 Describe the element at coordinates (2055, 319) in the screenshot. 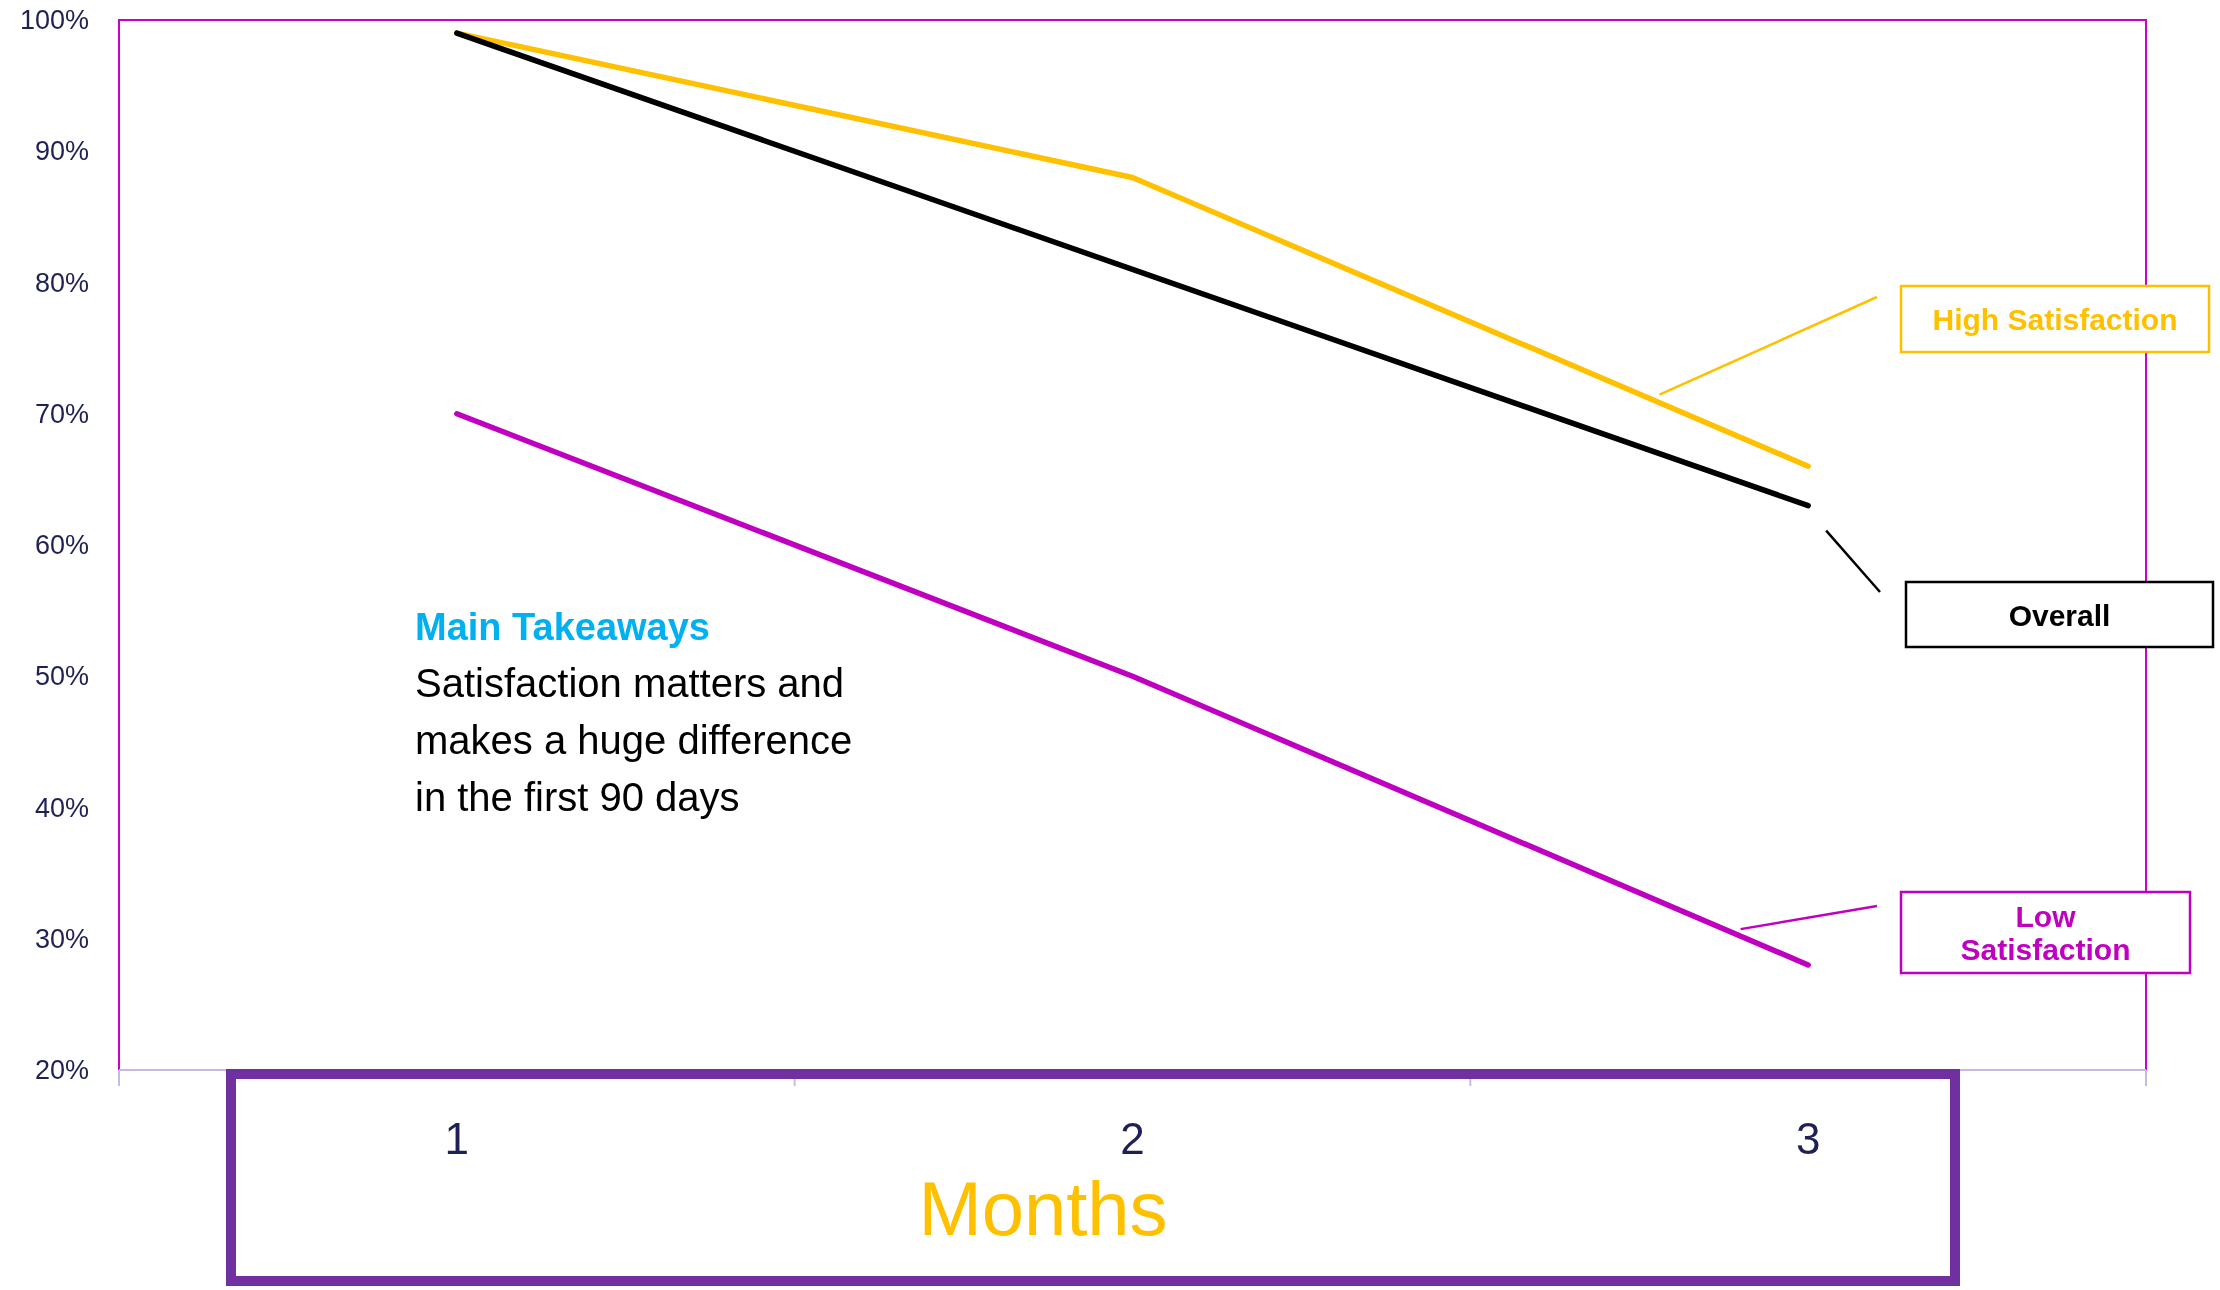

I see `text: High Satisfaction` at that location.